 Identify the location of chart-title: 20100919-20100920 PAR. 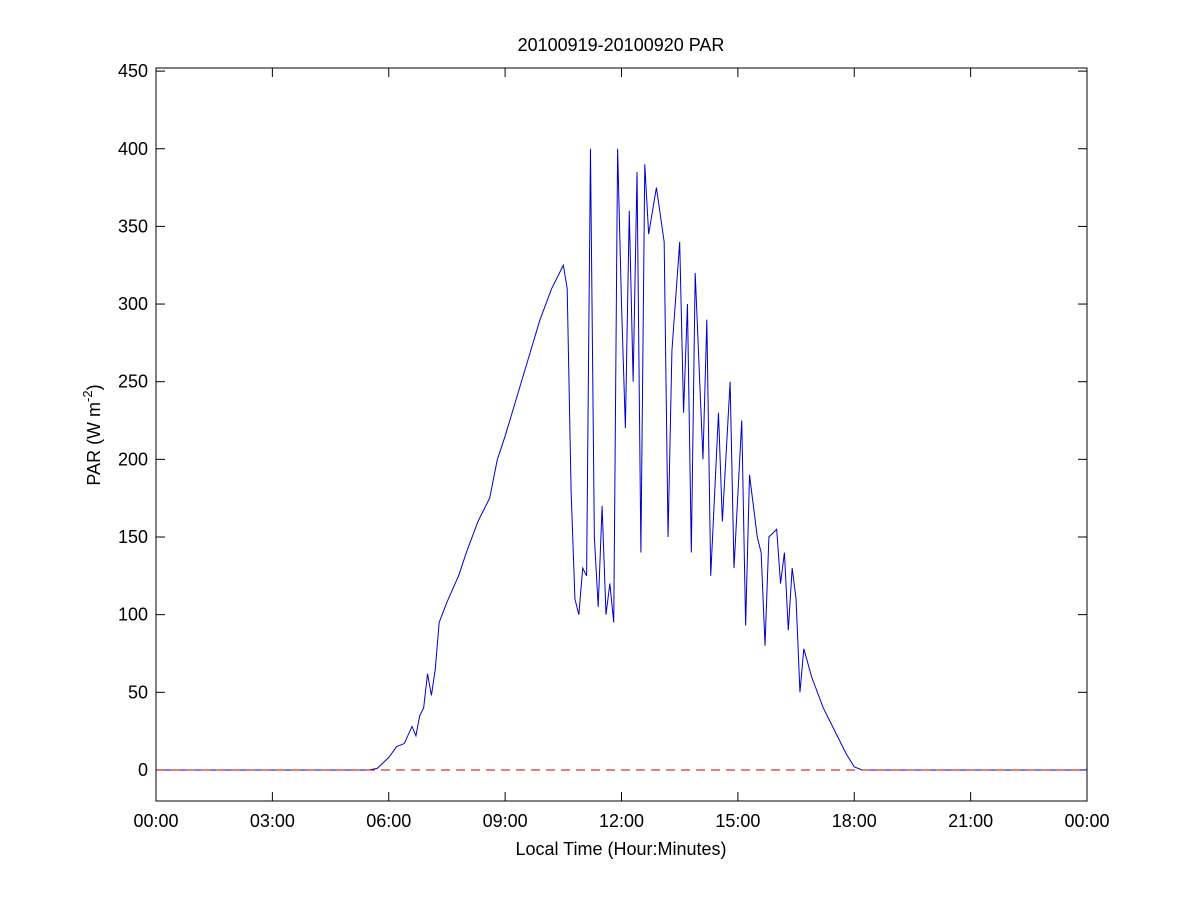
(621, 45).